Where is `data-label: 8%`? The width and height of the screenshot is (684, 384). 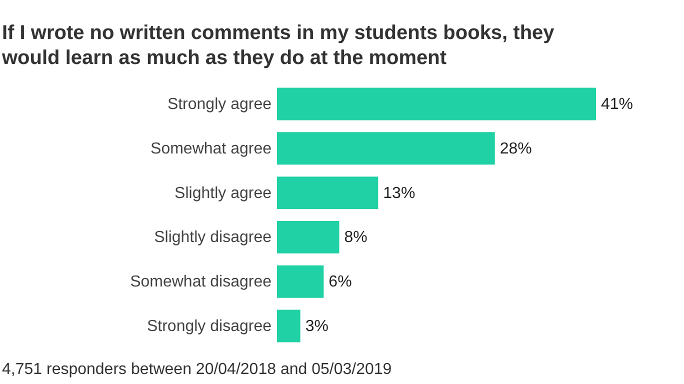
data-label: 8% is located at coordinates (356, 237).